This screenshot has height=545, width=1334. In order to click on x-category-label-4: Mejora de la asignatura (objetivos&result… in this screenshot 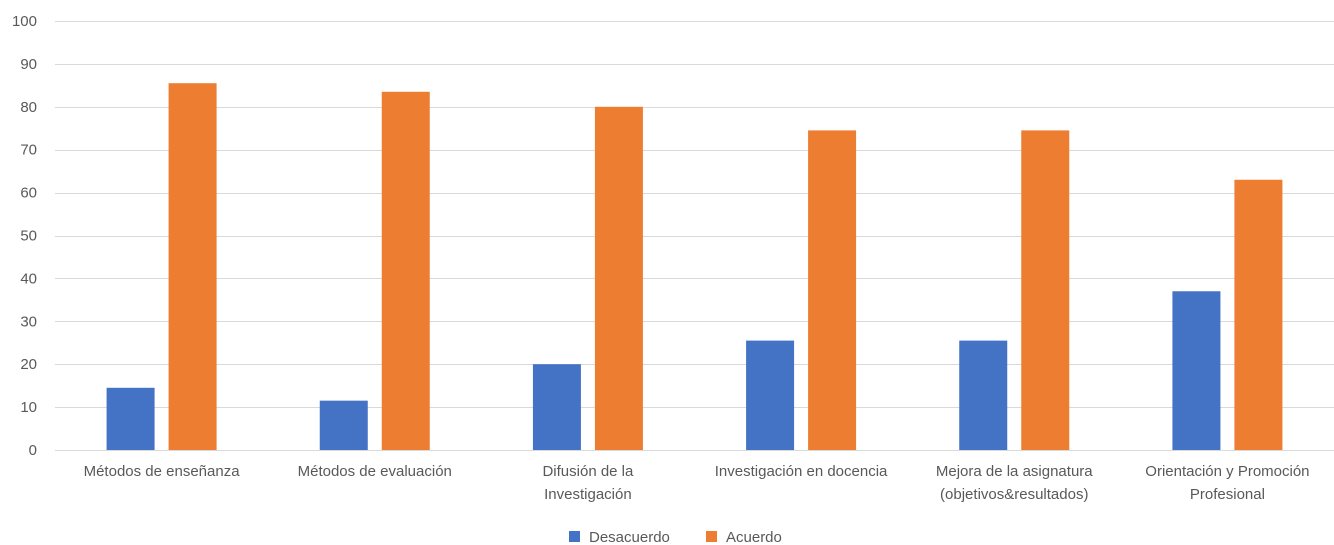, I will do `click(1014, 483)`.